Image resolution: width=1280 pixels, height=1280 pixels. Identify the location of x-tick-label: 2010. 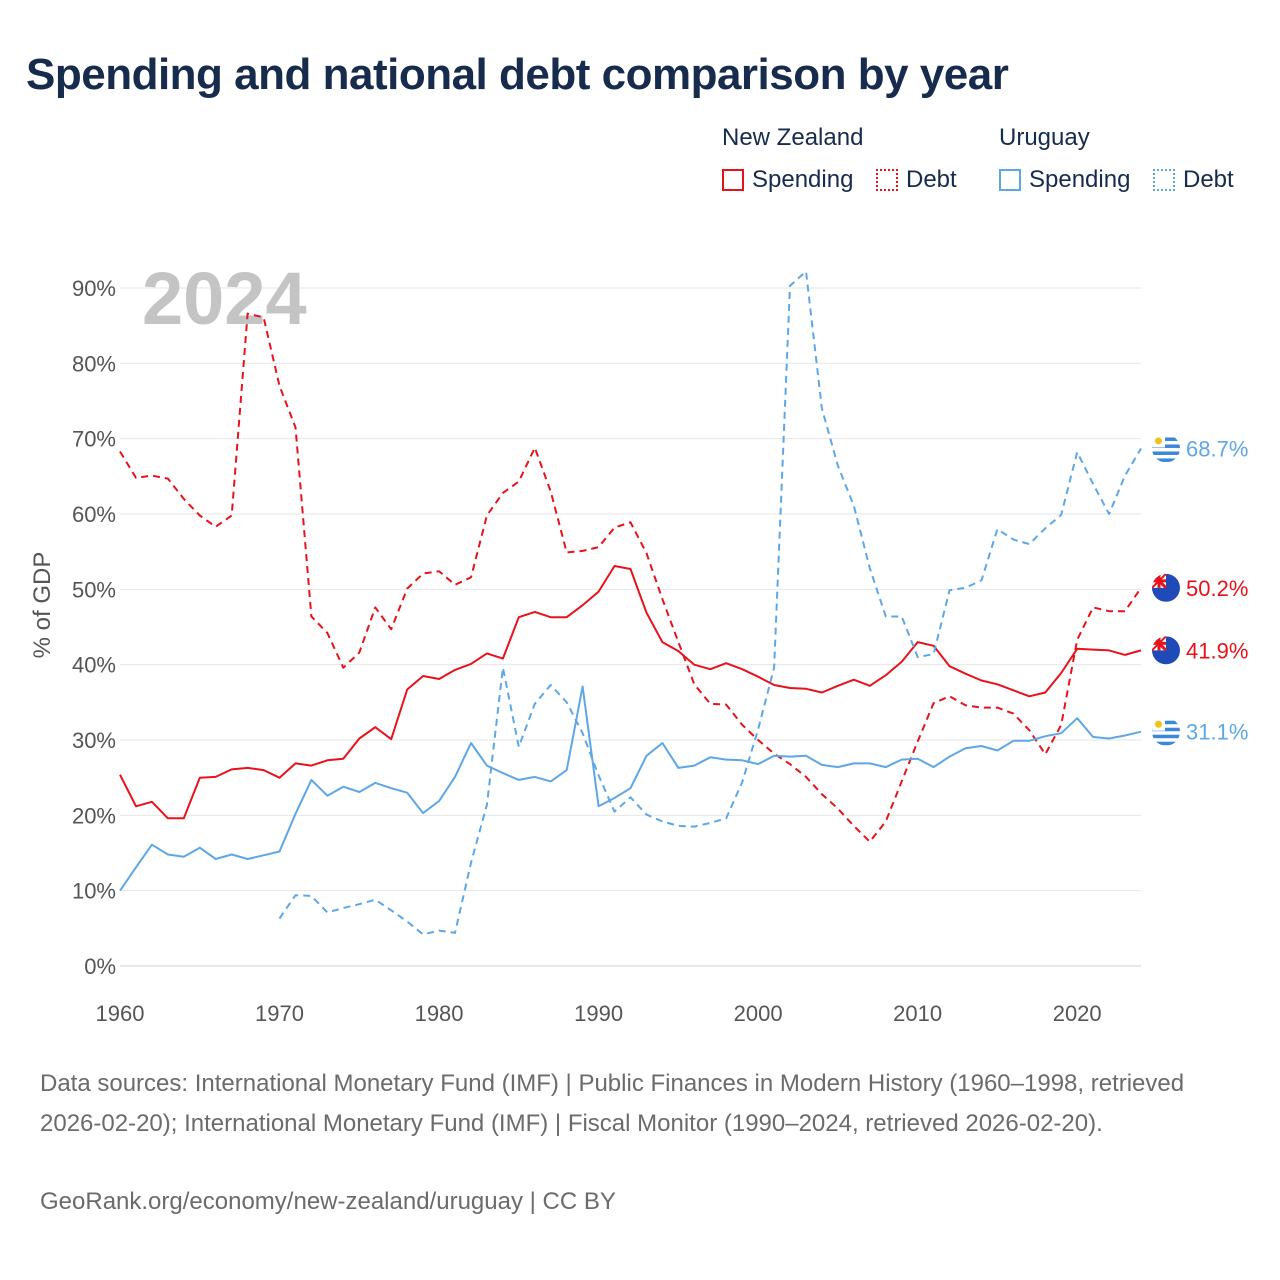
(917, 1013).